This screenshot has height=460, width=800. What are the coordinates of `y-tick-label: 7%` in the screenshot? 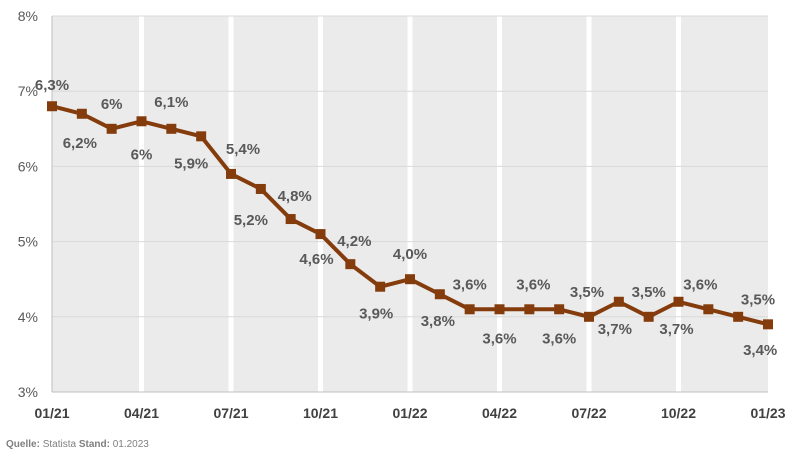 It's located at (28, 91).